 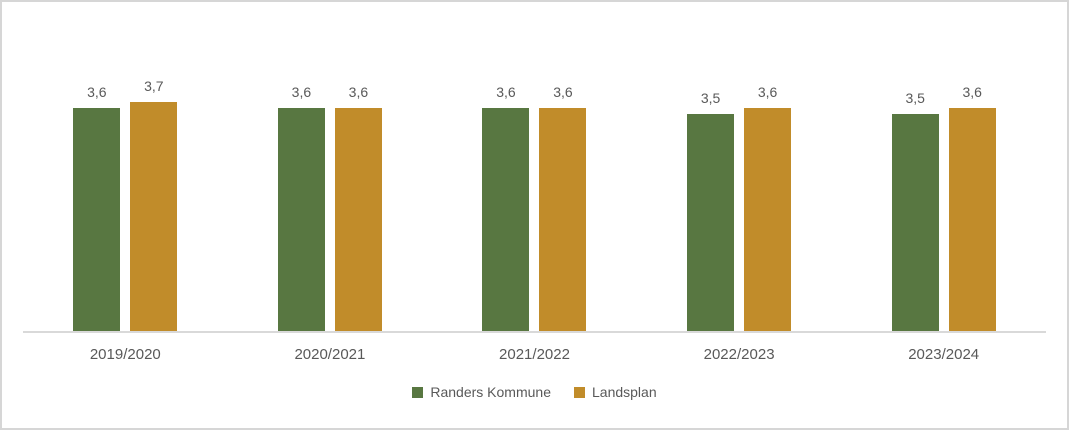 I want to click on bar-with-label: 3,7, so click(x=154, y=204).